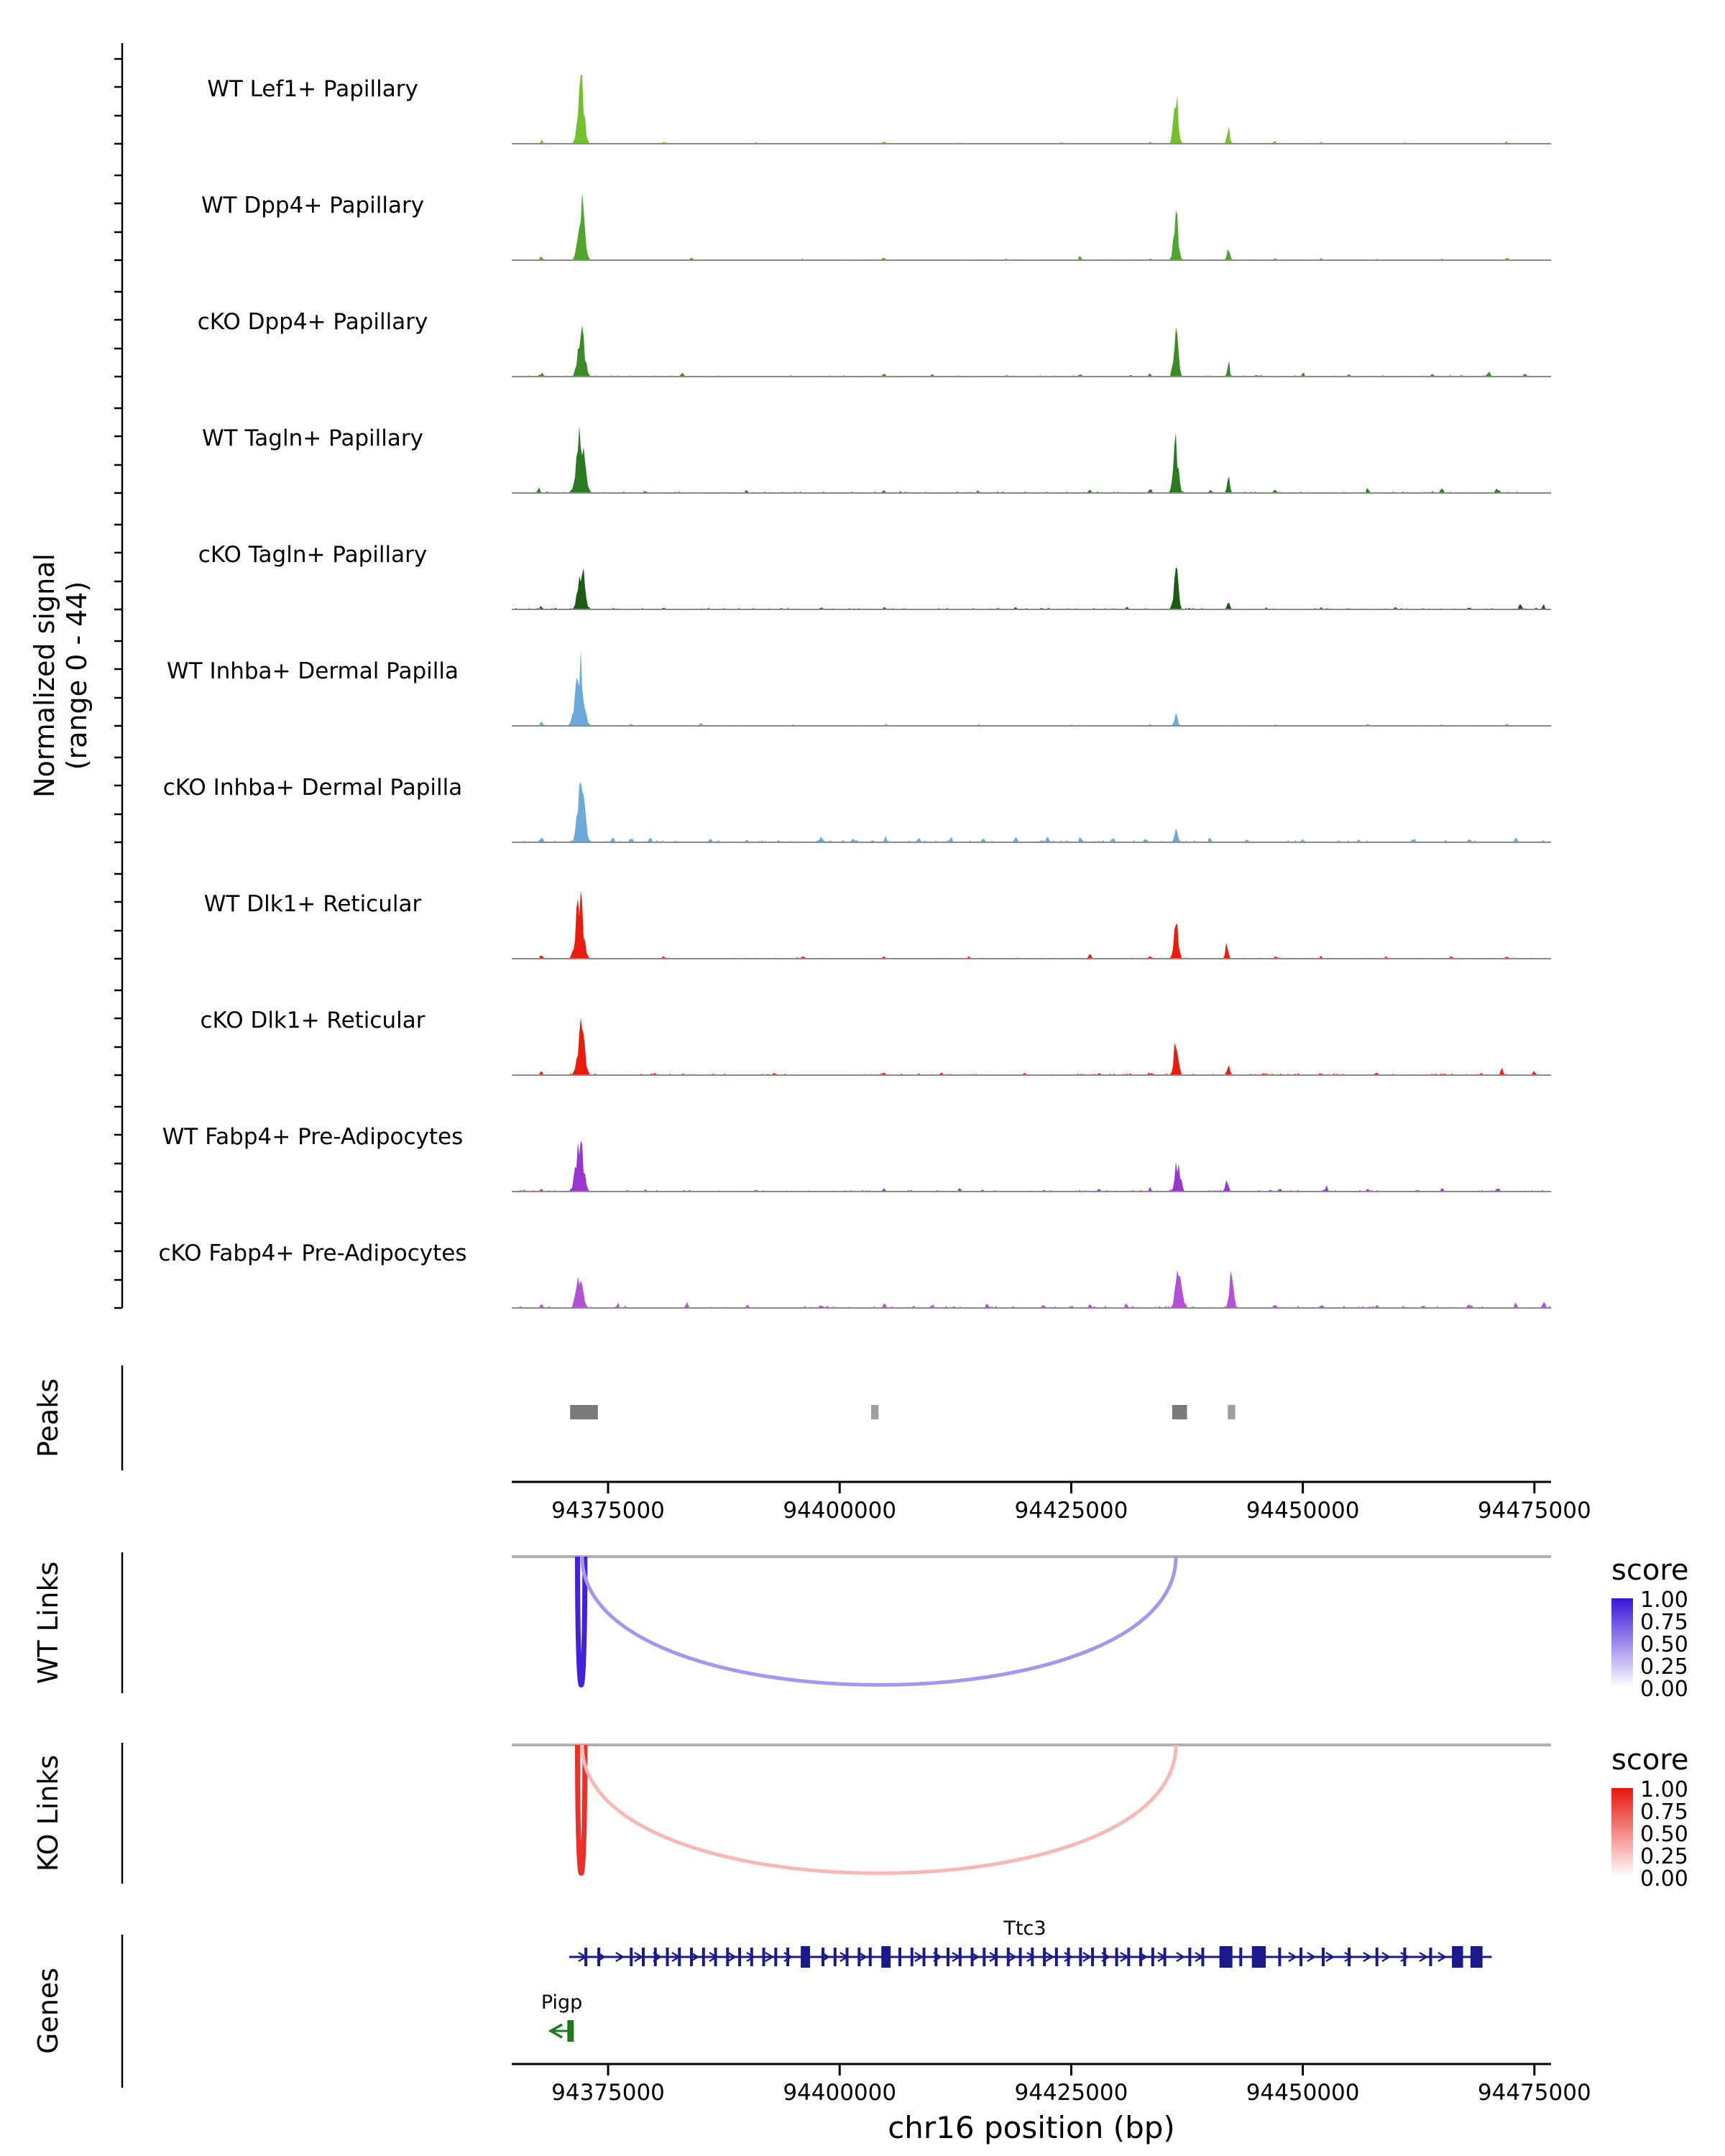 The width and height of the screenshot is (1725, 2156). I want to click on y-axis-label-line2: (range 0 - 44), so click(77, 675).